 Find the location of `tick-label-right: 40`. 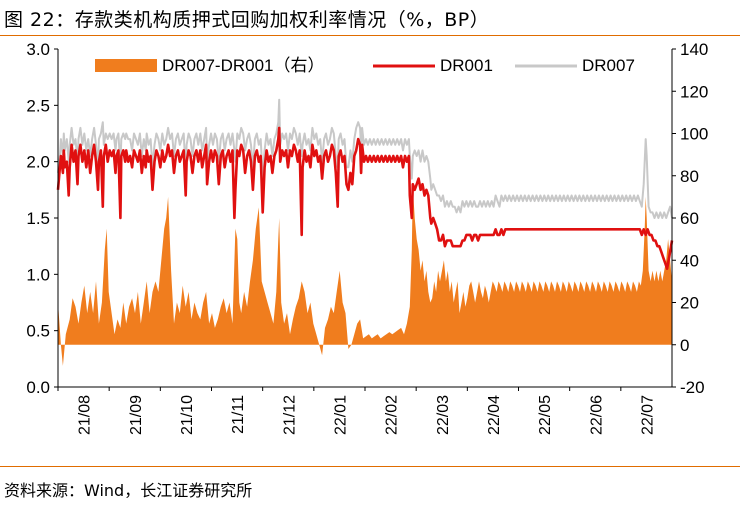

tick-label-right: 40 is located at coordinates (689, 260).